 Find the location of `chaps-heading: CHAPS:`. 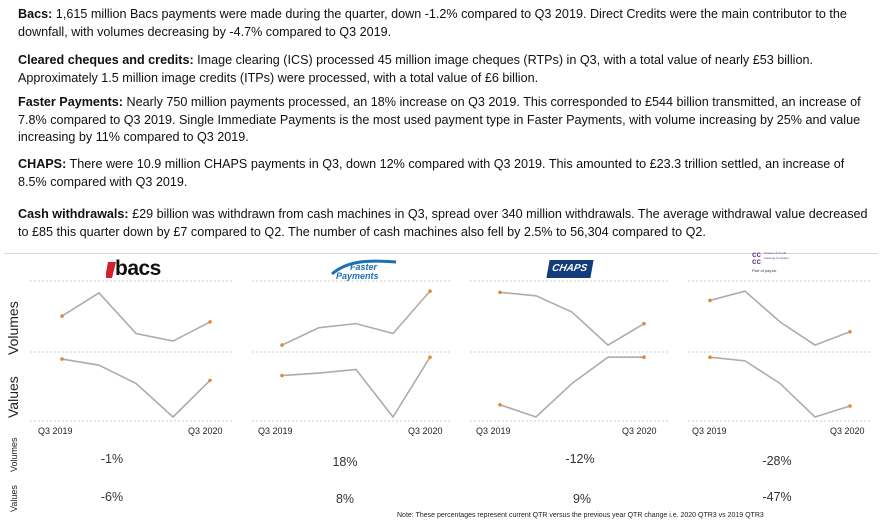

chaps-heading: CHAPS: is located at coordinates (42, 164).